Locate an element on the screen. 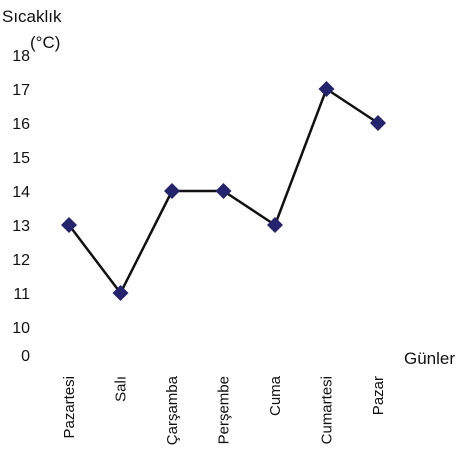 The width and height of the screenshot is (474, 474). y-tick-label: 13 is located at coordinates (21, 226).